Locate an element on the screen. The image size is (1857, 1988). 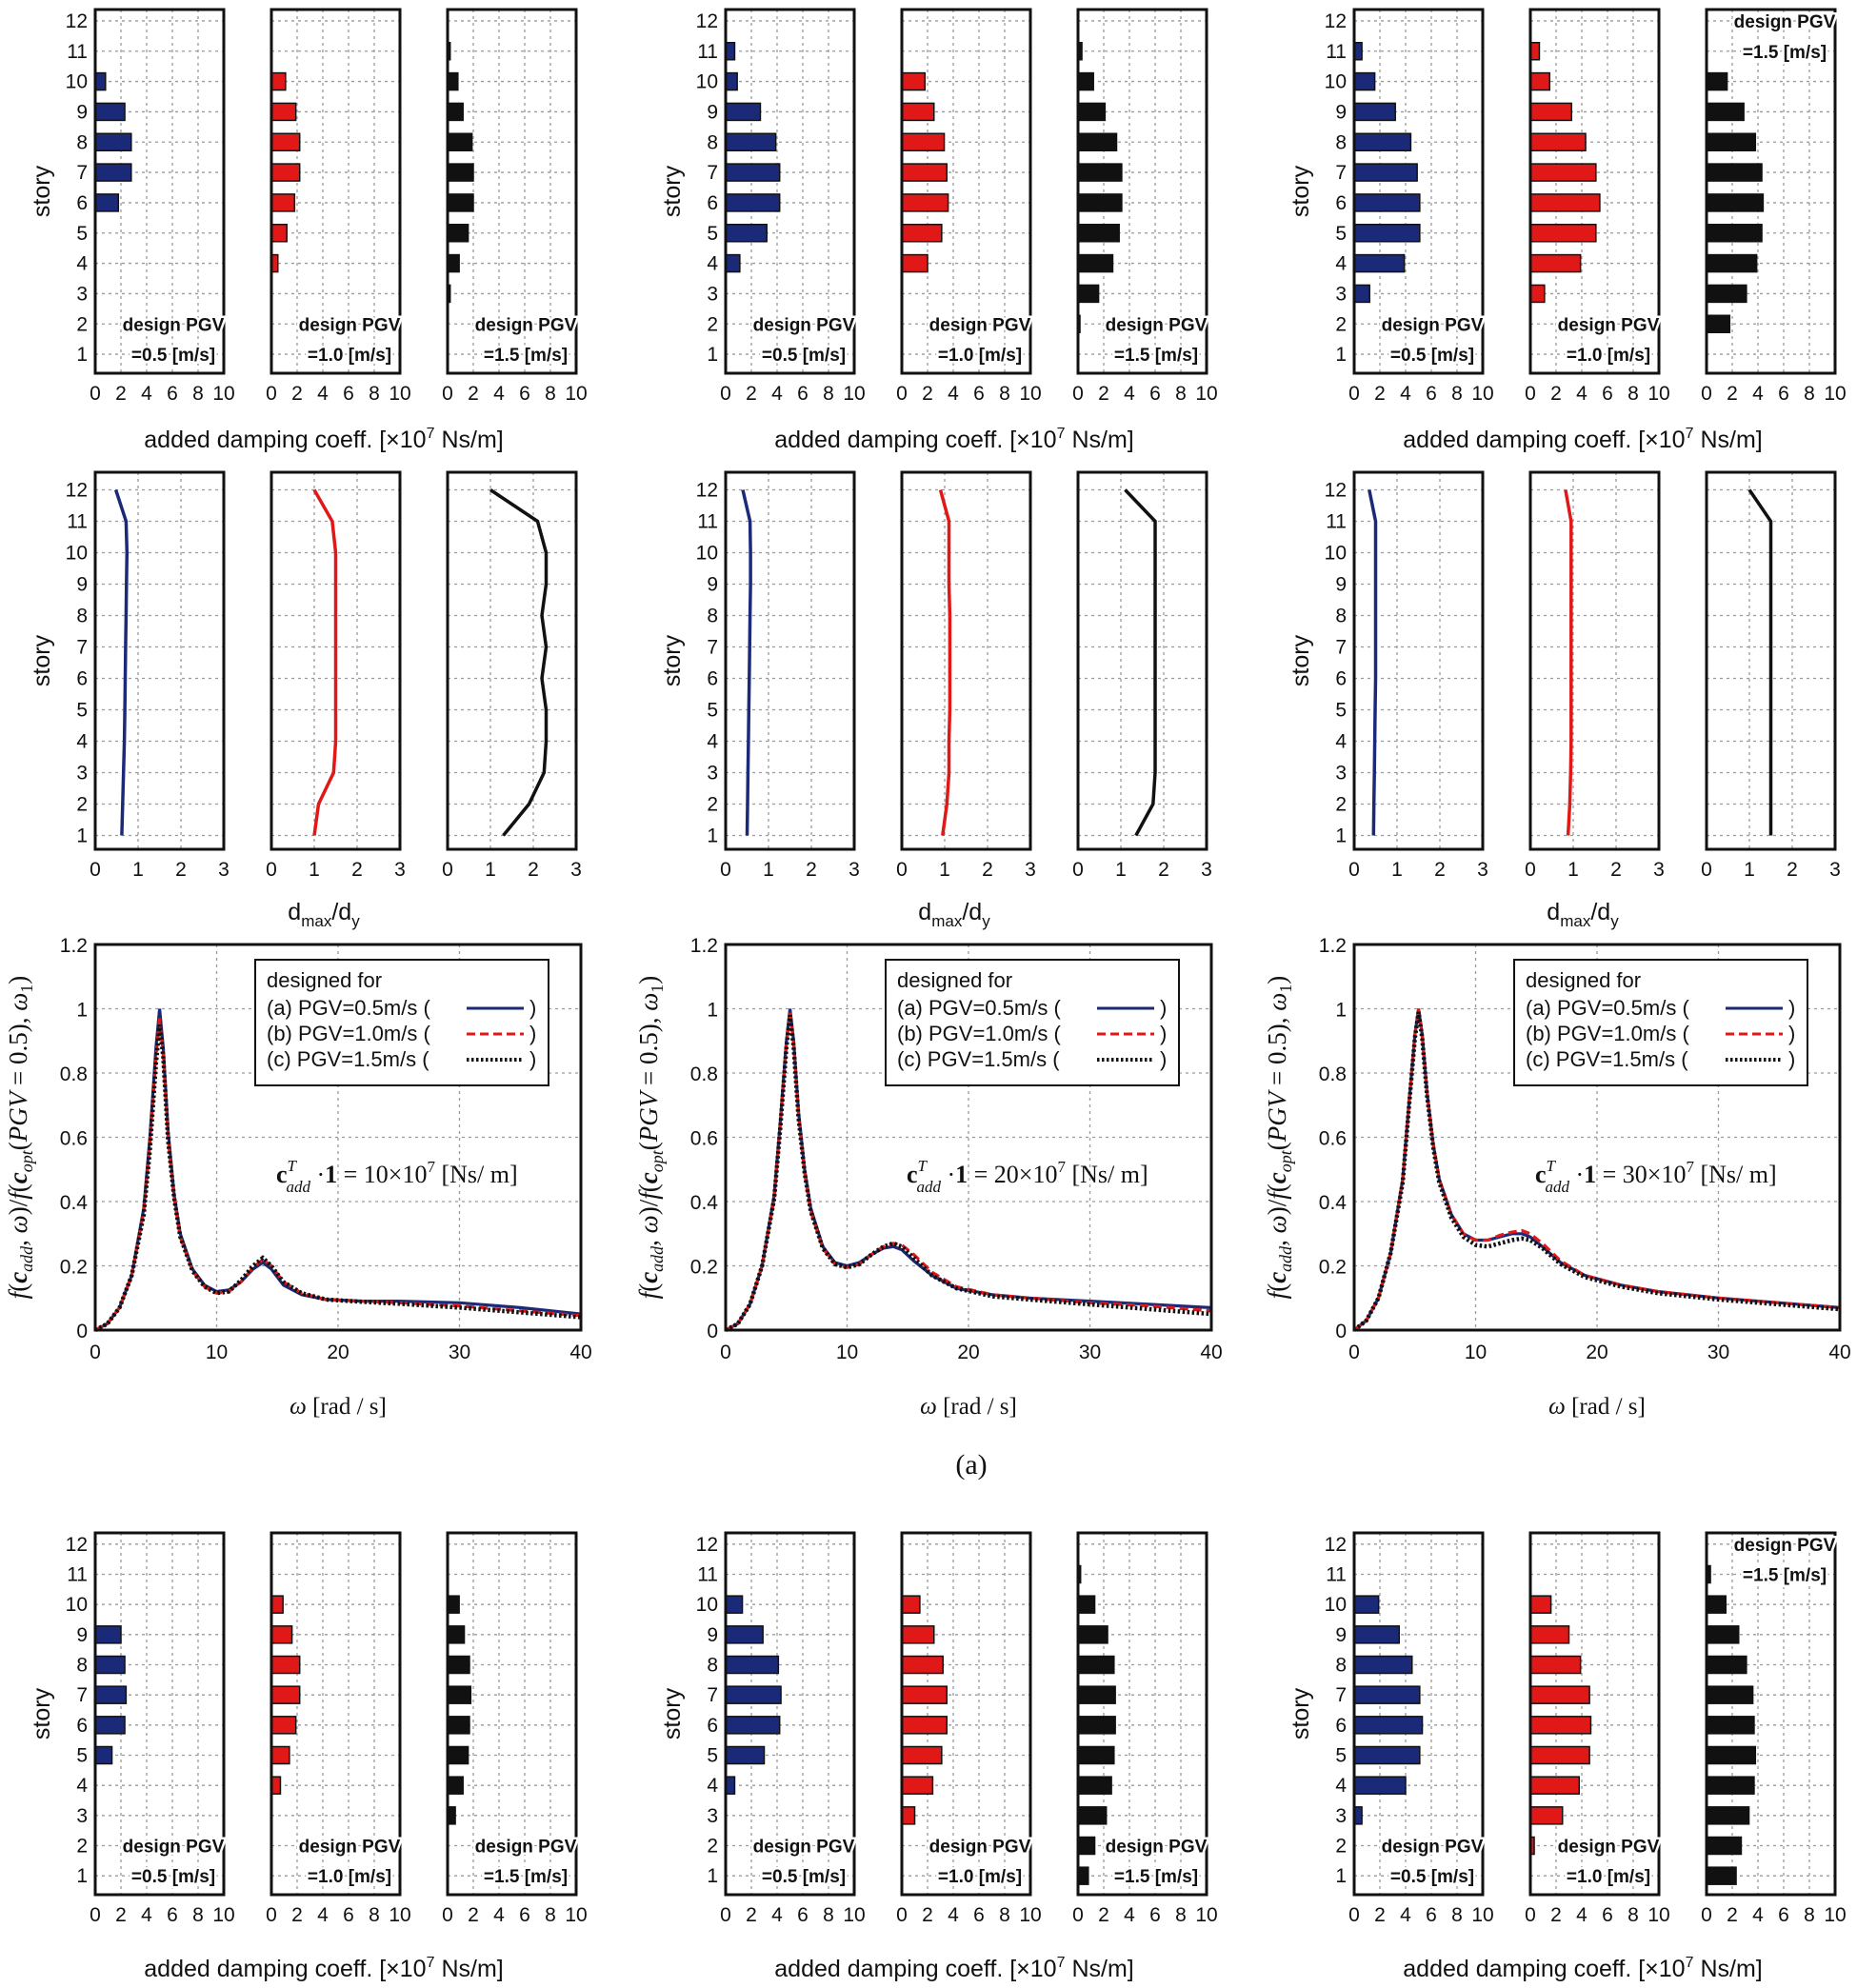
story-tick-label: 7 is located at coordinates (712, 173).